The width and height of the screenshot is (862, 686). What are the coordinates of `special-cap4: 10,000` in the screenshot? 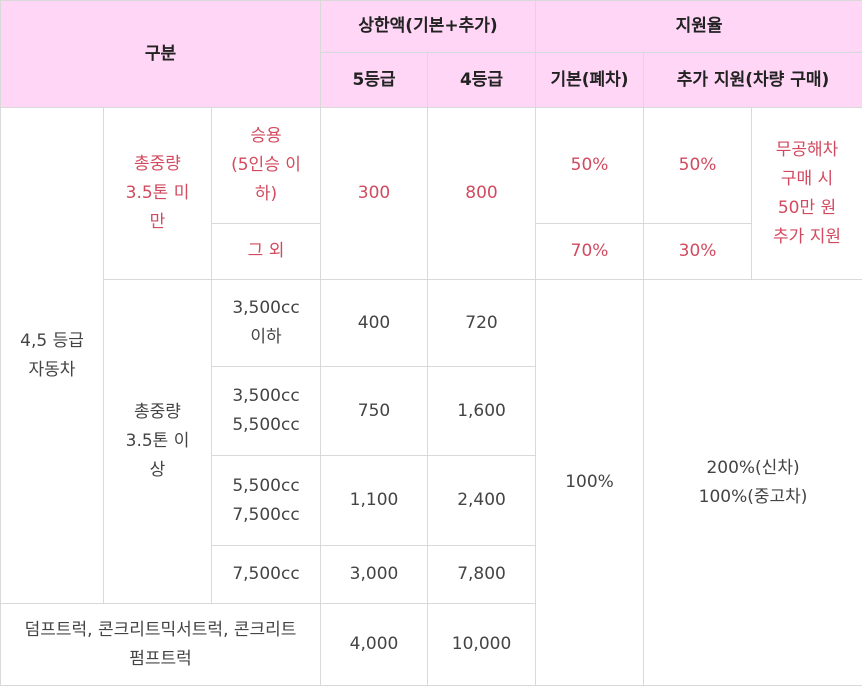 It's located at (482, 644).